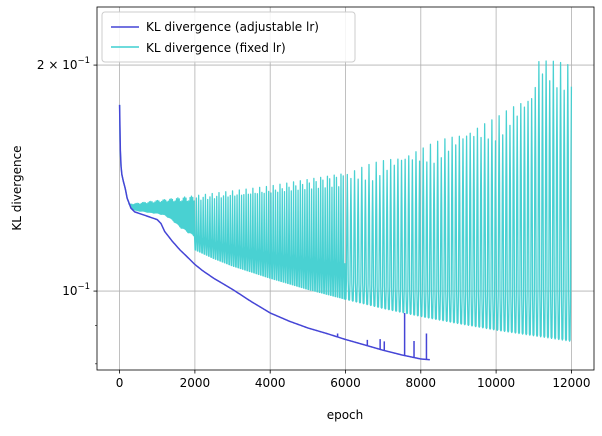 This screenshot has width=602, height=436. Describe the element at coordinates (76, 290) in the screenshot. I see `y-tick-label: 10−1` at that location.